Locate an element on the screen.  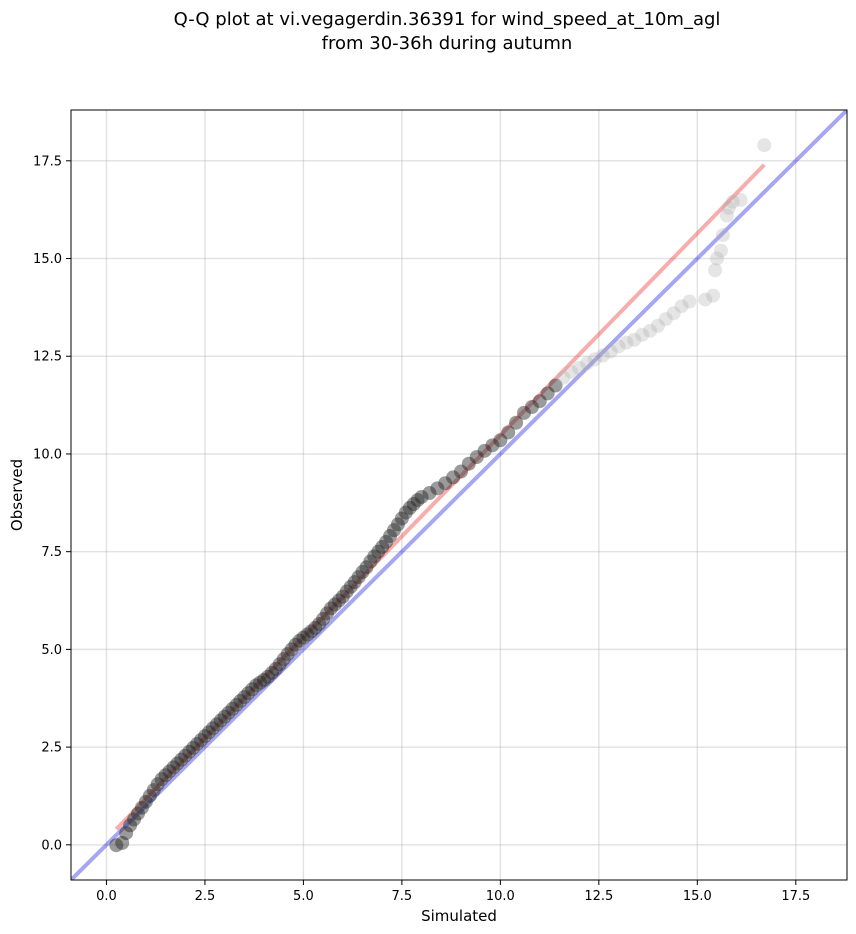
x-tick-label: 12.5 is located at coordinates (598, 896).